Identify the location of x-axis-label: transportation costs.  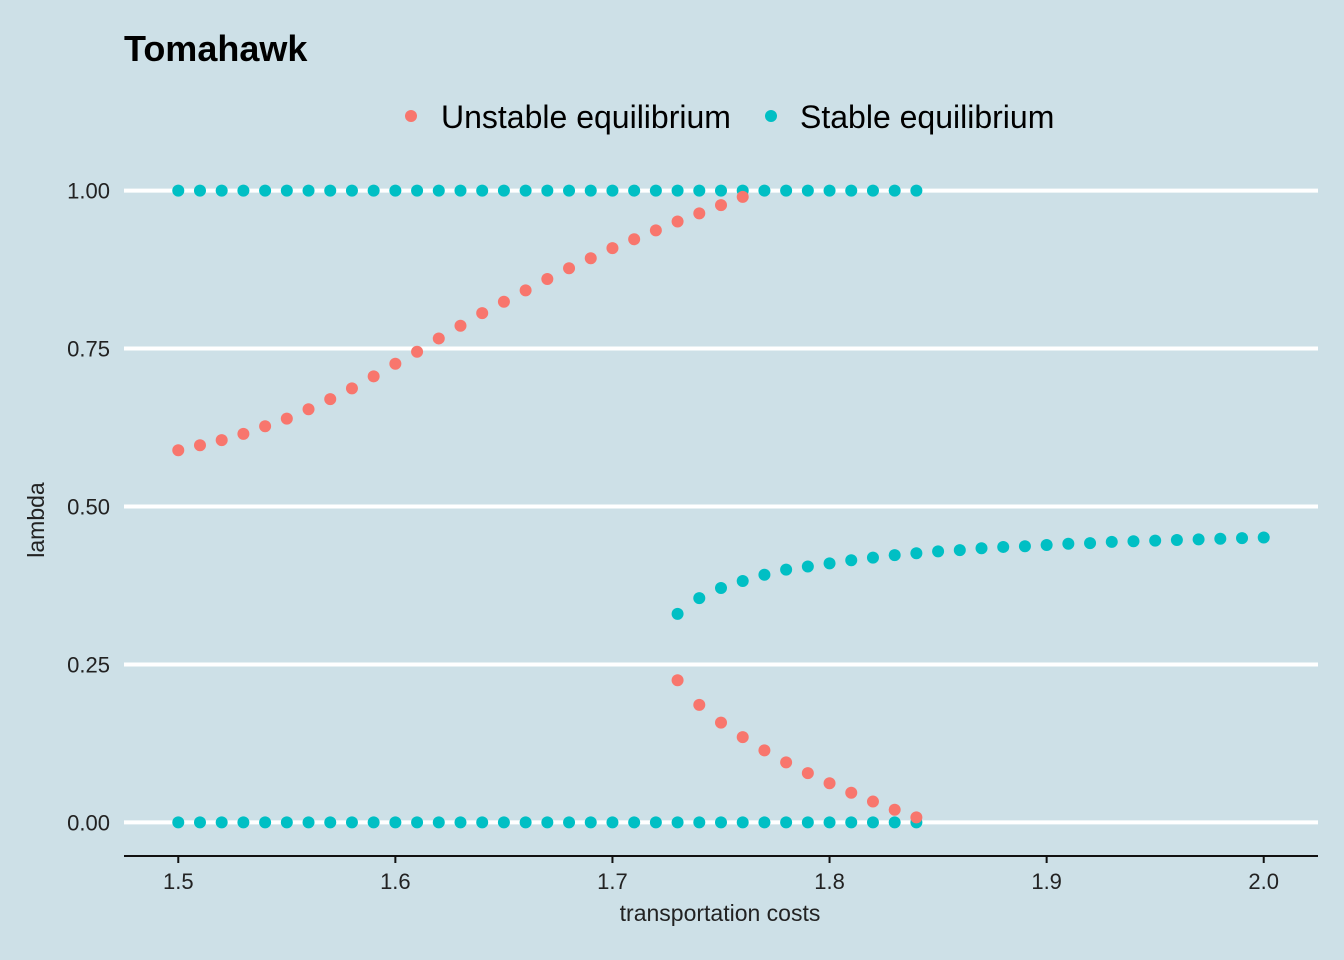
(720, 913).